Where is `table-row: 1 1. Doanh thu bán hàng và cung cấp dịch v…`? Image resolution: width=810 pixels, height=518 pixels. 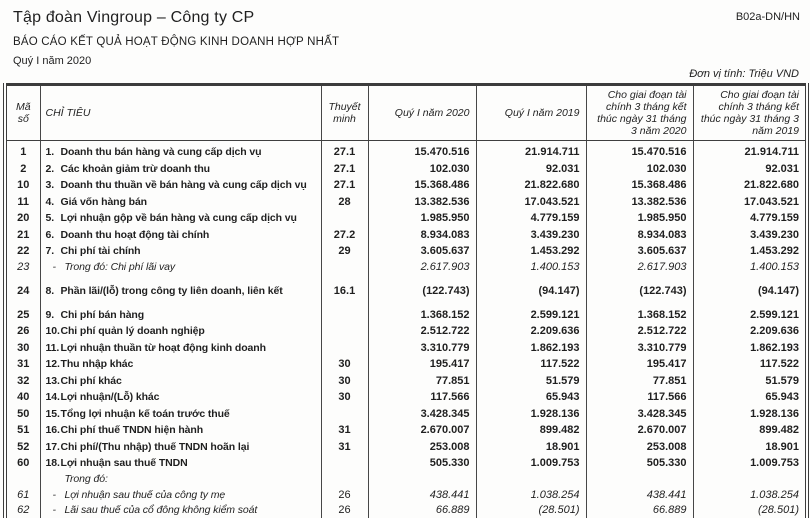
table-row: 1 1. Doanh thu bán hàng và cung cấp dịch v… is located at coordinates (406, 150).